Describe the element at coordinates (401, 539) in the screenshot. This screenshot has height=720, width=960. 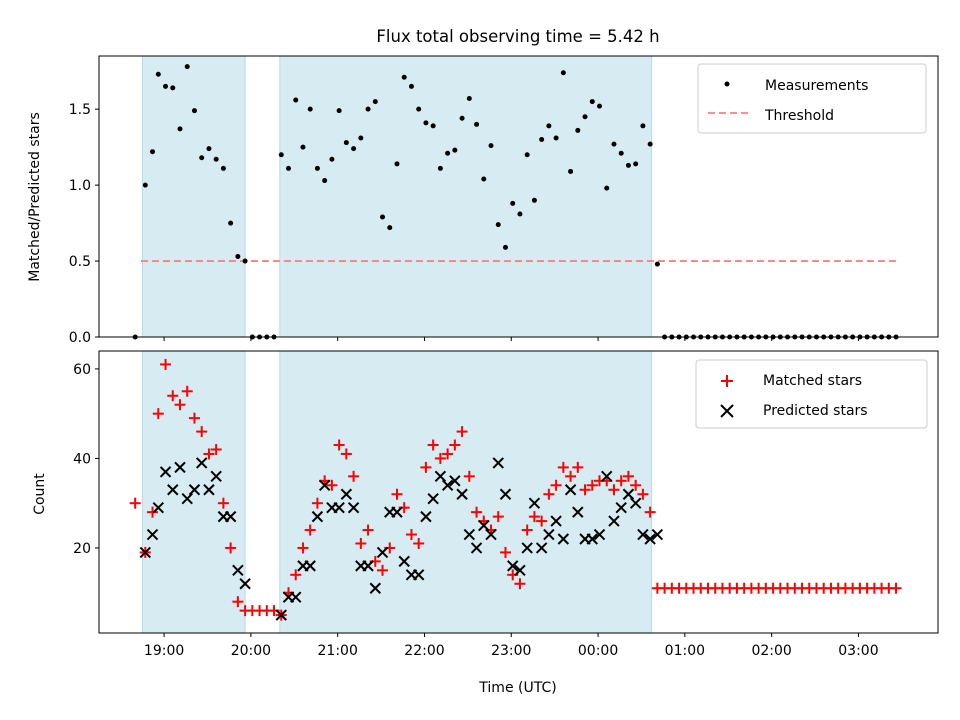
I see `predicted-star-markers` at that location.